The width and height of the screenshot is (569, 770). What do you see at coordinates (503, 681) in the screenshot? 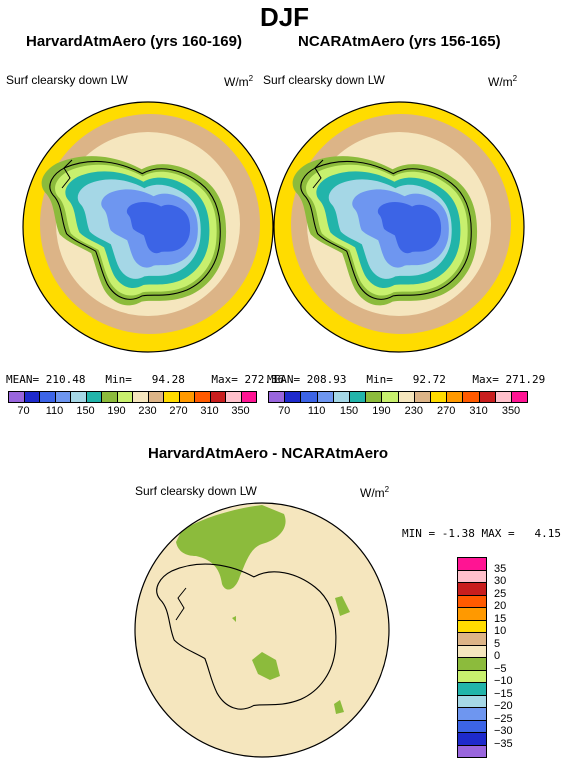
I see `diff-colorbar-label: −10` at bounding box center [503, 681].